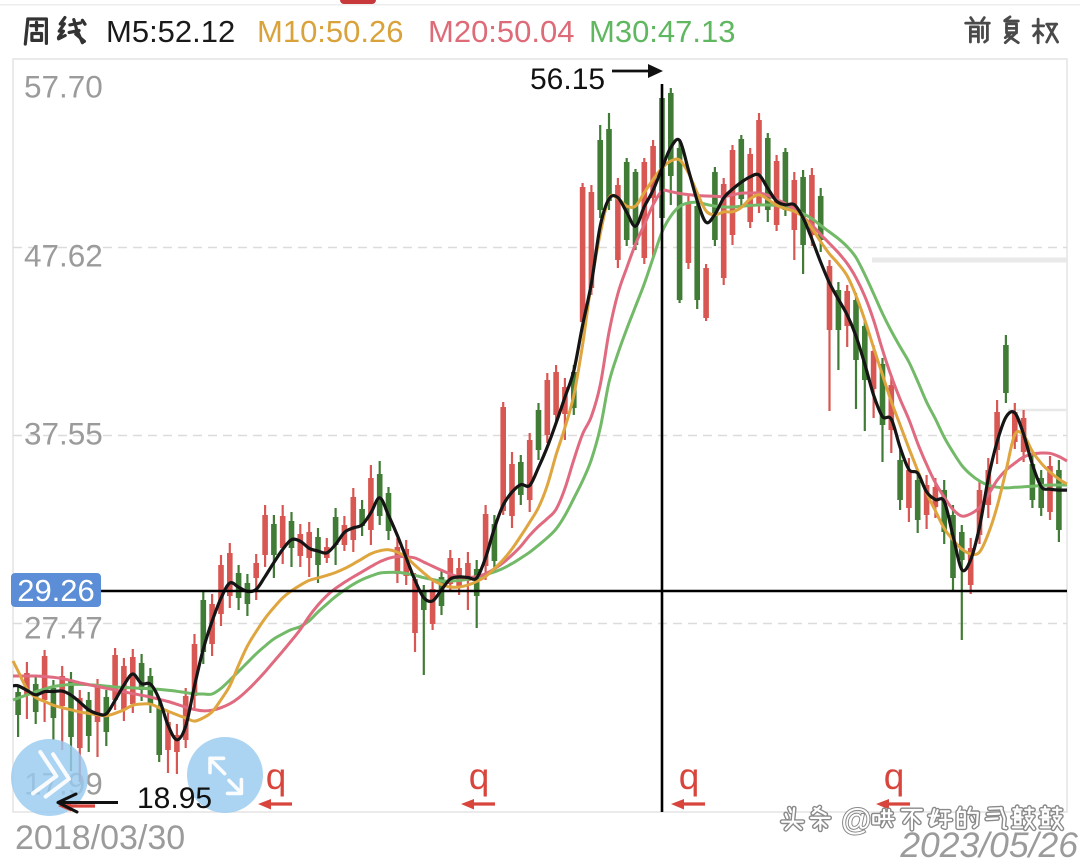 The width and height of the screenshot is (1080, 864). What do you see at coordinates (63, 628) in the screenshot?
I see `svg-text: 27.47` at bounding box center [63, 628].